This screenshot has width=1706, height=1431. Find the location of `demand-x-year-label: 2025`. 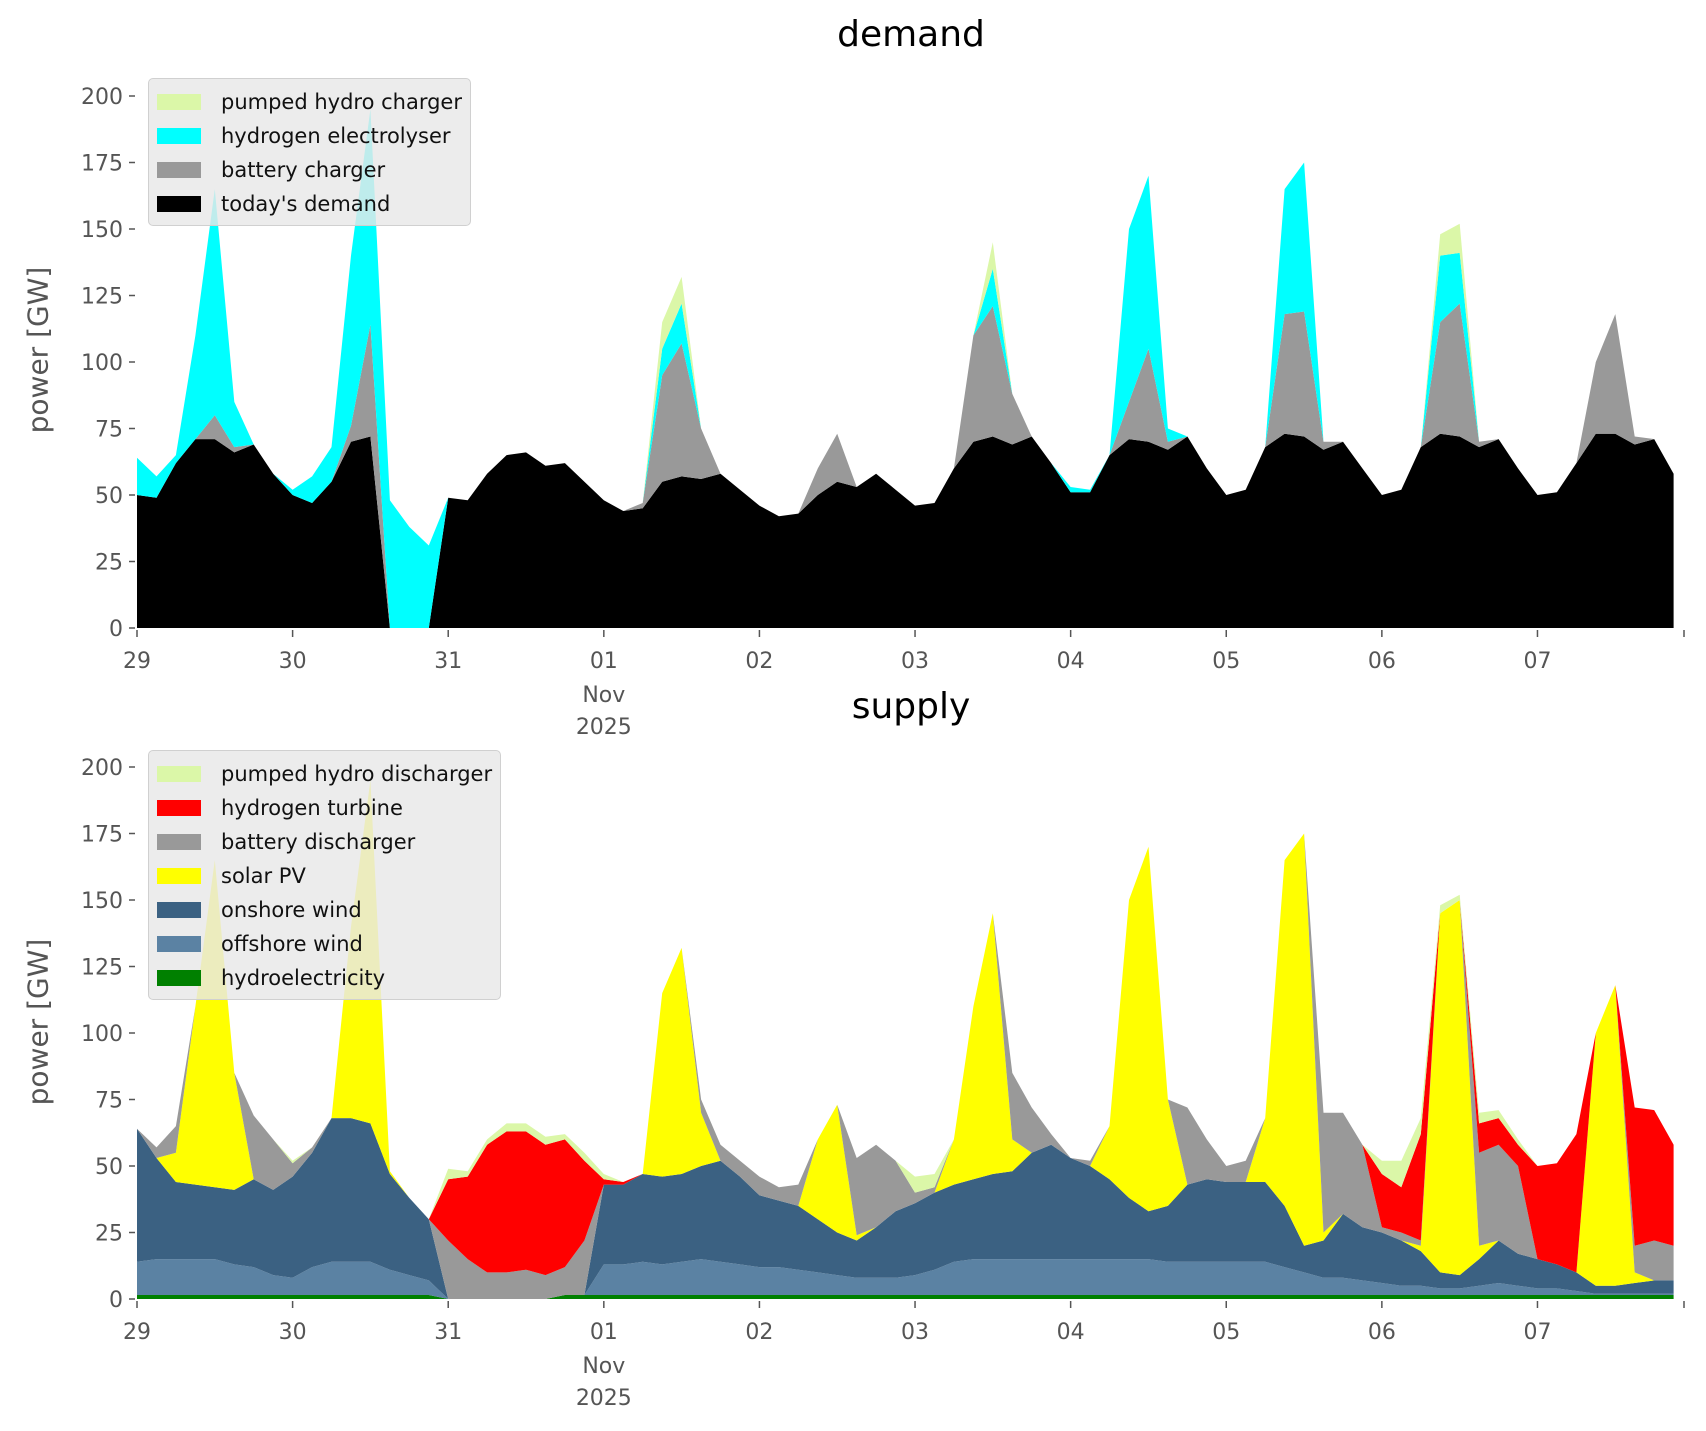

demand-x-year-label: 2025 is located at coordinates (604, 727).